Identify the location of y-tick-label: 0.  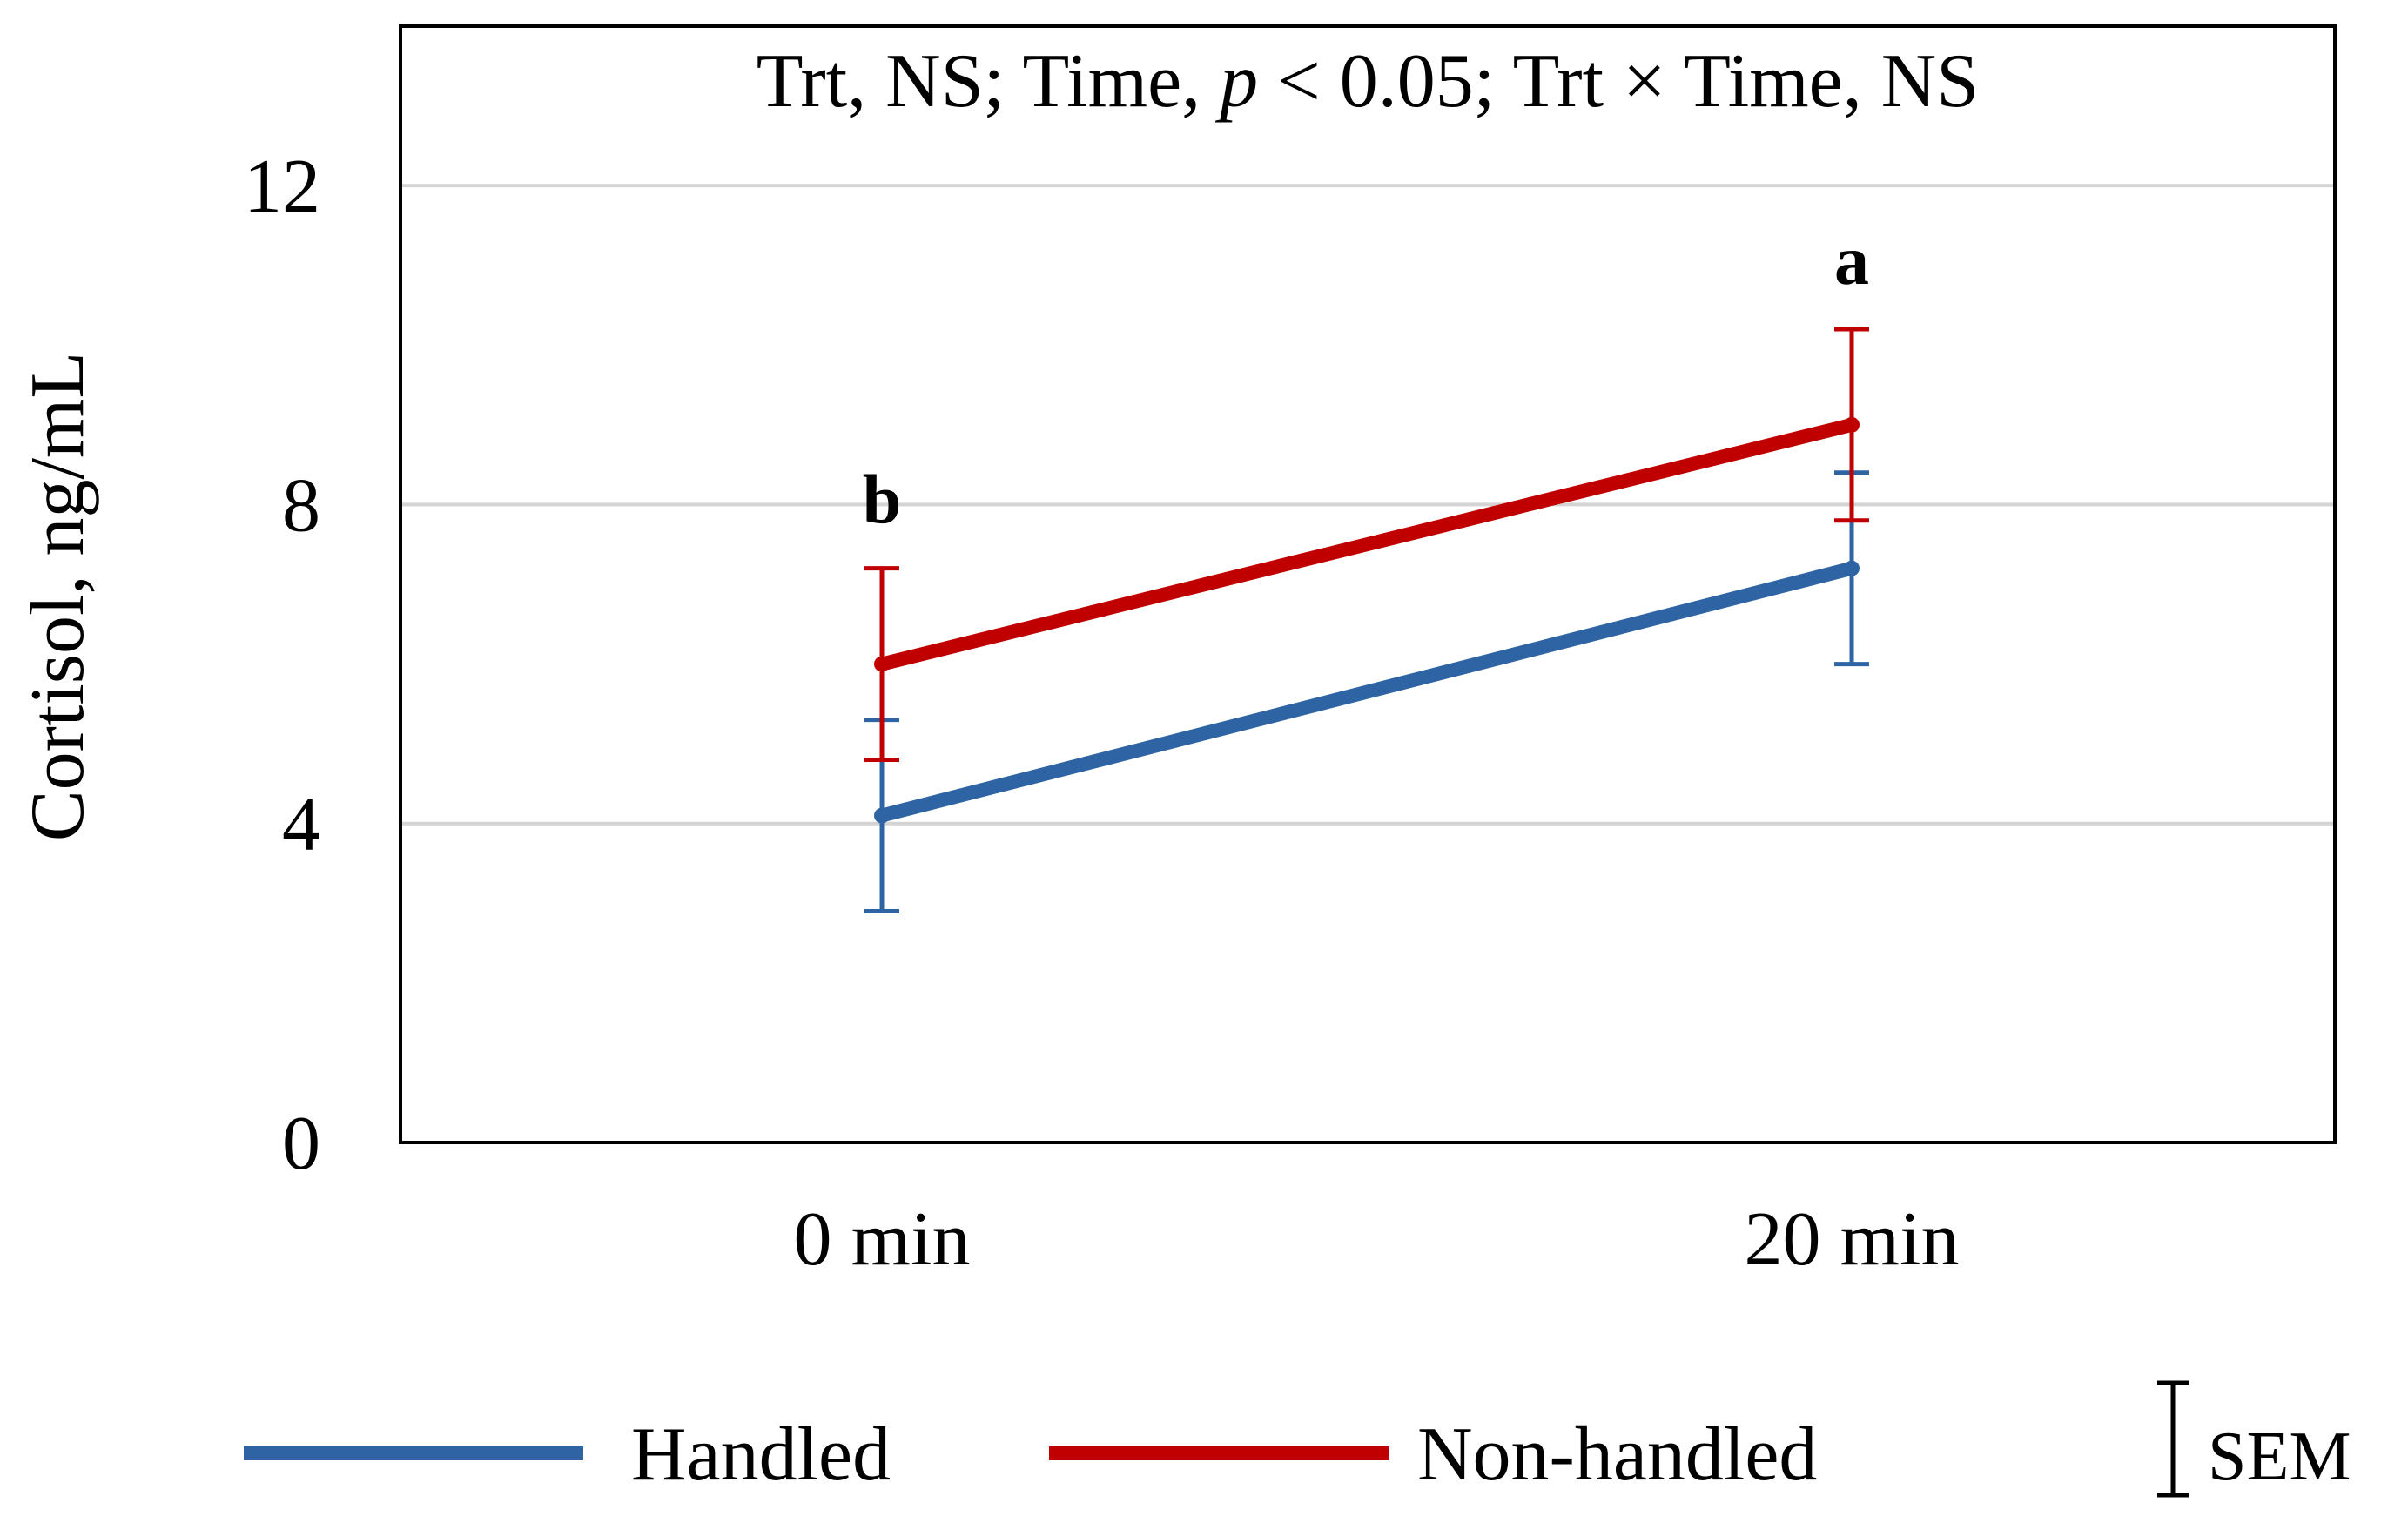
(301, 1144).